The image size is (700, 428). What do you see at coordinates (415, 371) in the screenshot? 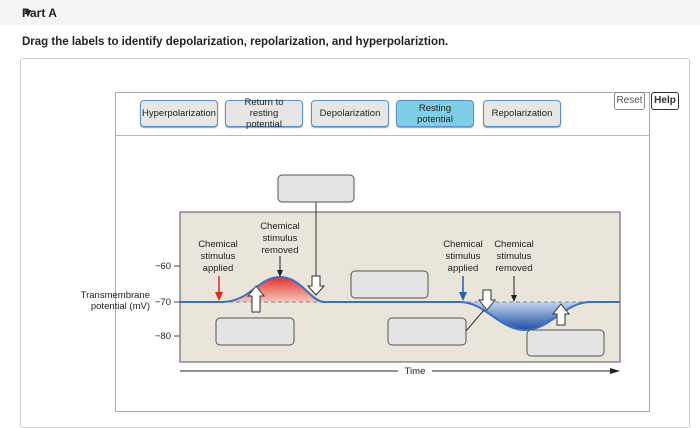
I see `axis-label: Time` at bounding box center [415, 371].